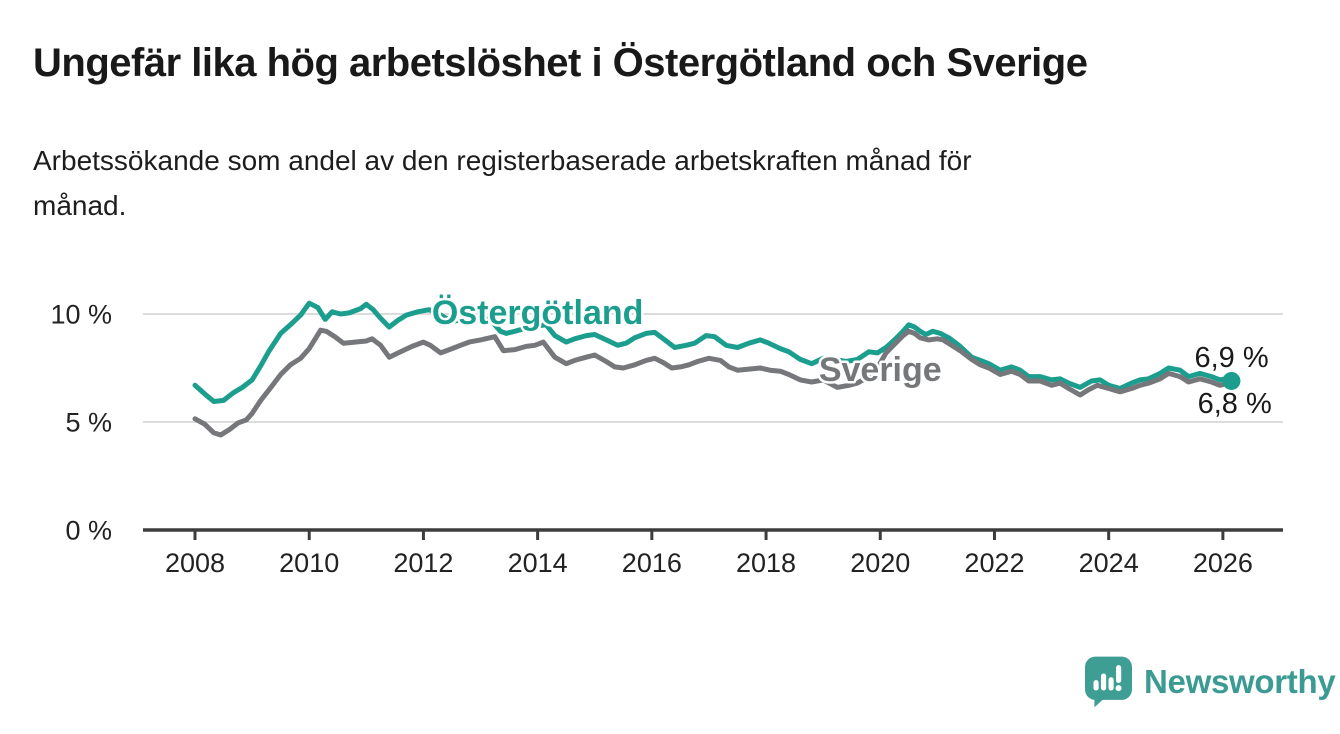 This screenshot has width=1340, height=734. I want to click on newsworthy-logo-text: Newsworthy, so click(1240, 681).